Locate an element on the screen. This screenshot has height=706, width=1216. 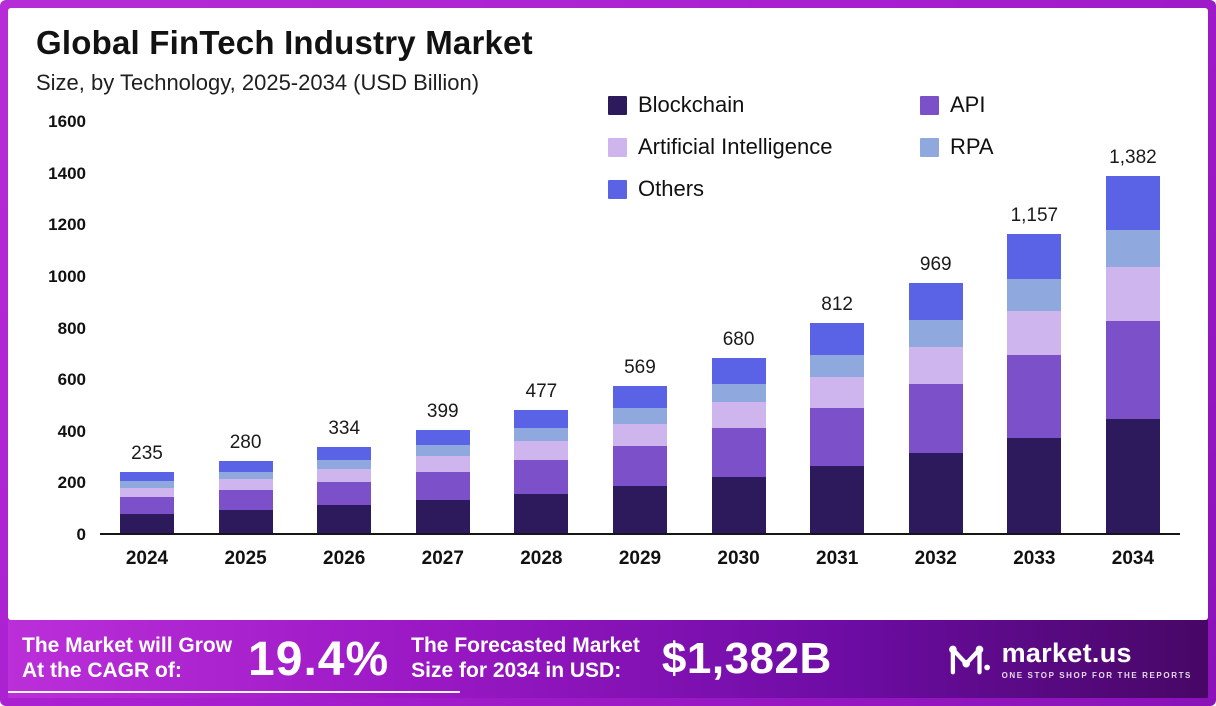
bar-total-label: 477 is located at coordinates (541, 391).